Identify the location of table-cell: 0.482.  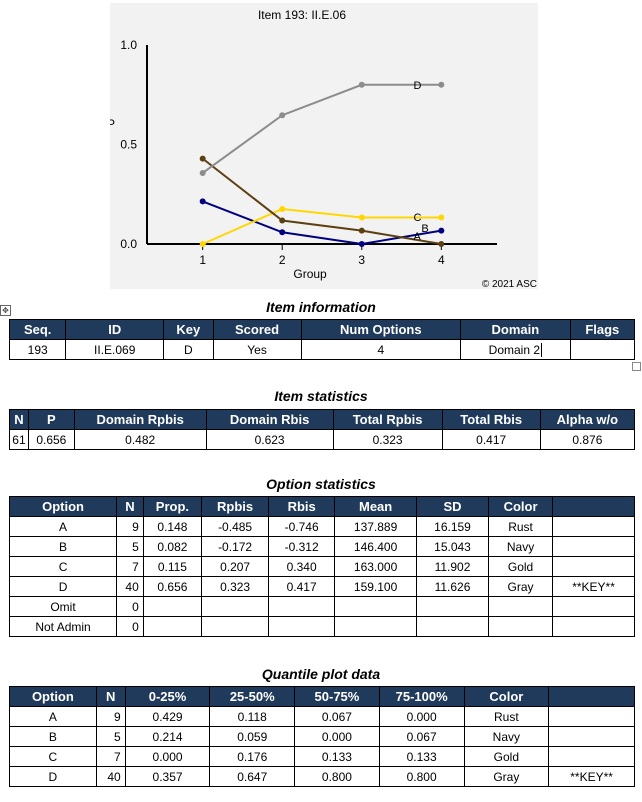
(140, 439).